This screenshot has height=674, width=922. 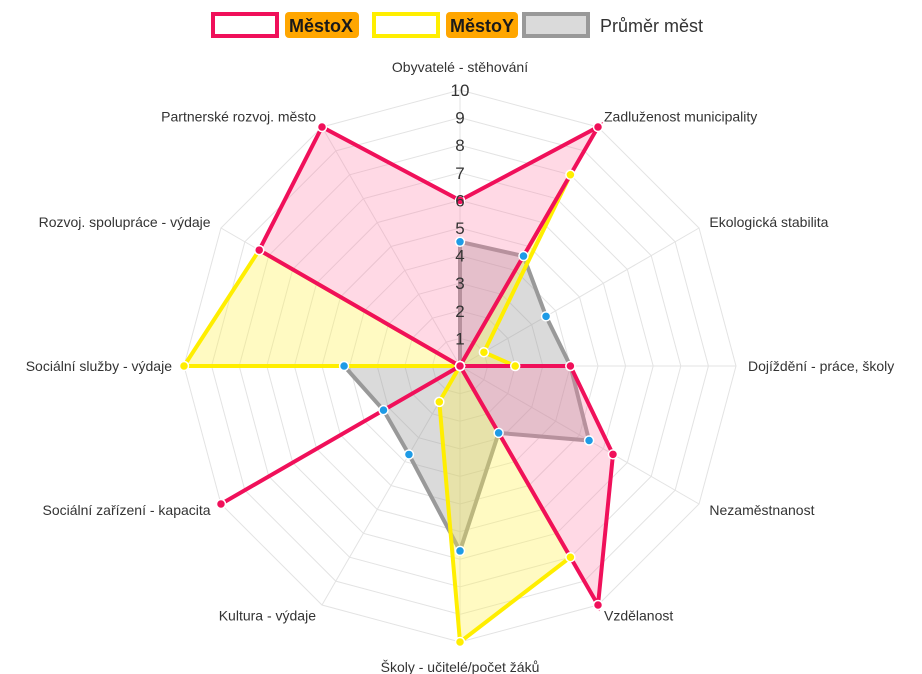 I want to click on tick-label: 6, so click(x=459, y=200).